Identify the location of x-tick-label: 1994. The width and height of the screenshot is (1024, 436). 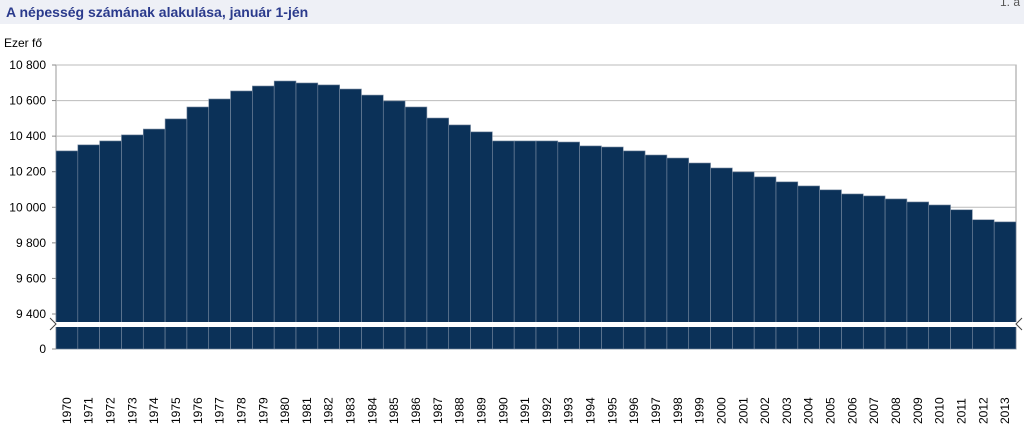
(591, 410).